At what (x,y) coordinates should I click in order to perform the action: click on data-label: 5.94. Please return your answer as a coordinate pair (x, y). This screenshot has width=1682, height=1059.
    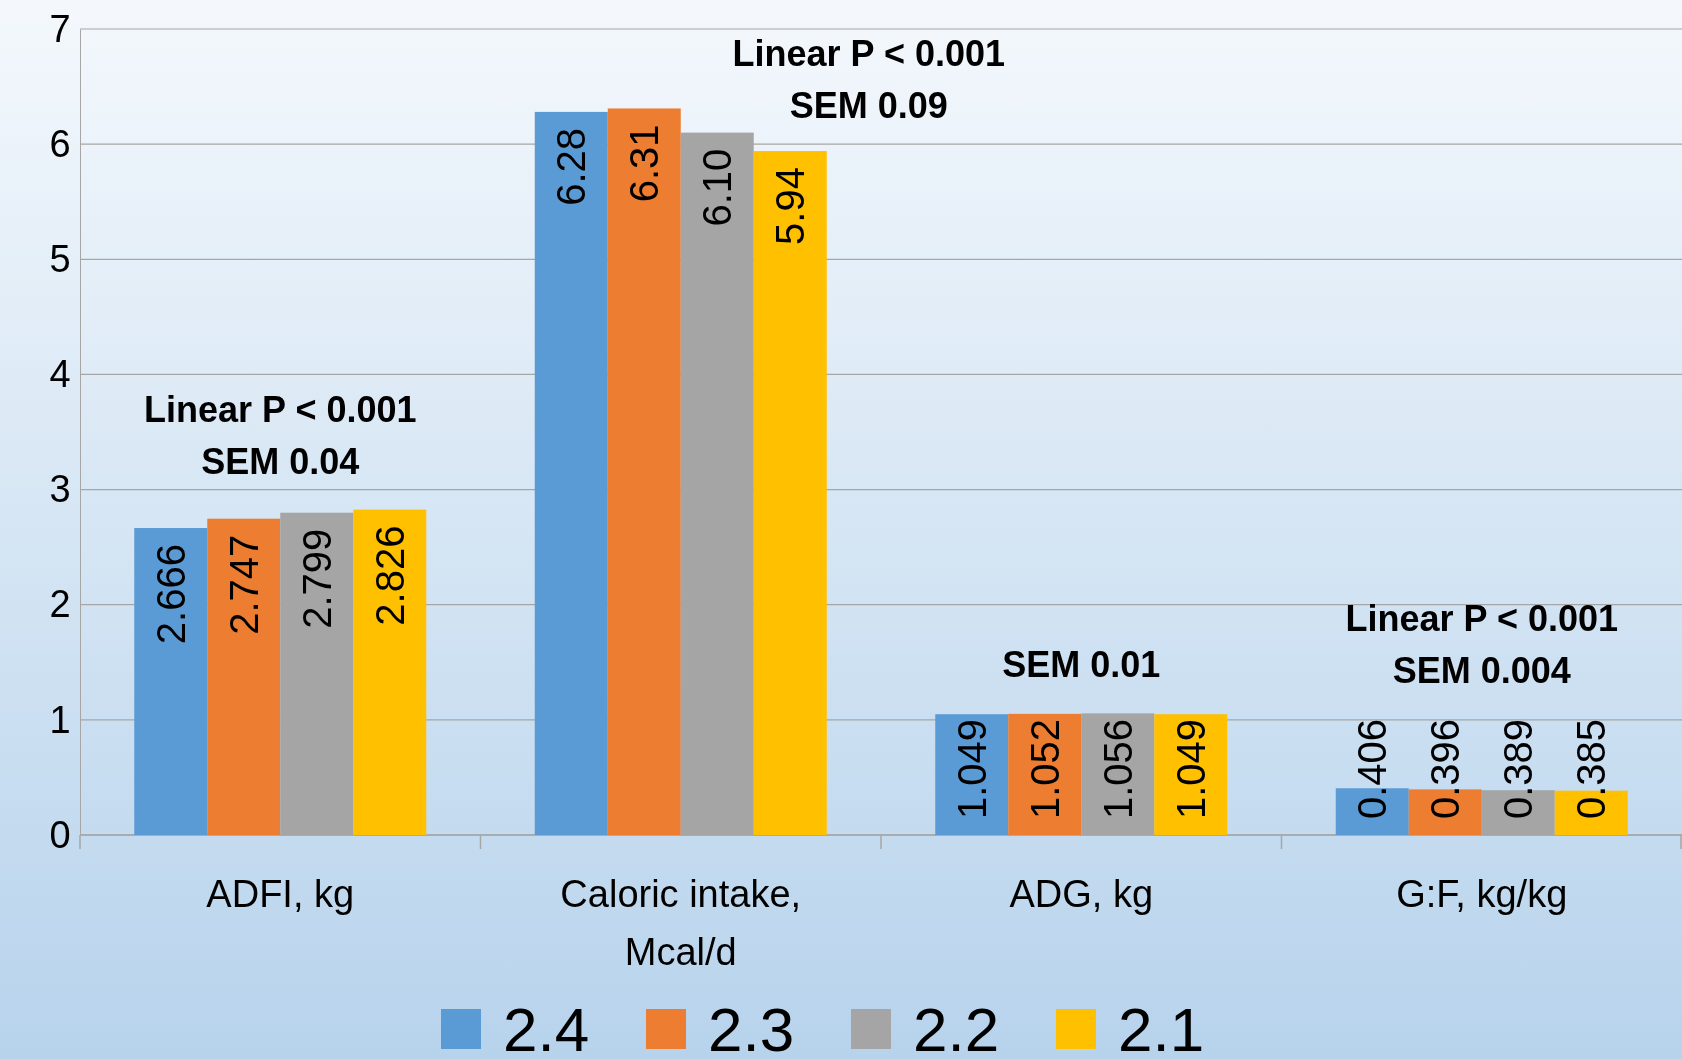
    Looking at the image, I should click on (790, 206).